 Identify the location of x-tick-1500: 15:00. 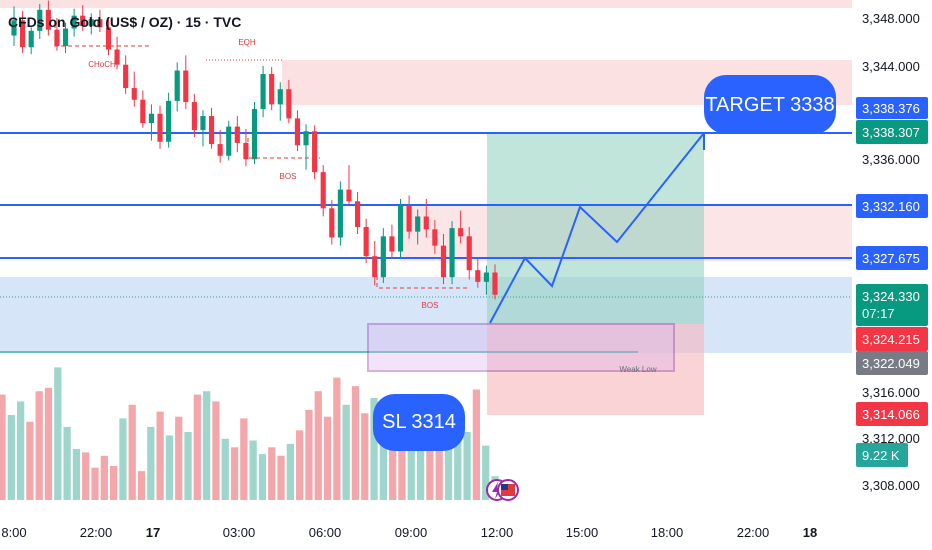
(582, 532).